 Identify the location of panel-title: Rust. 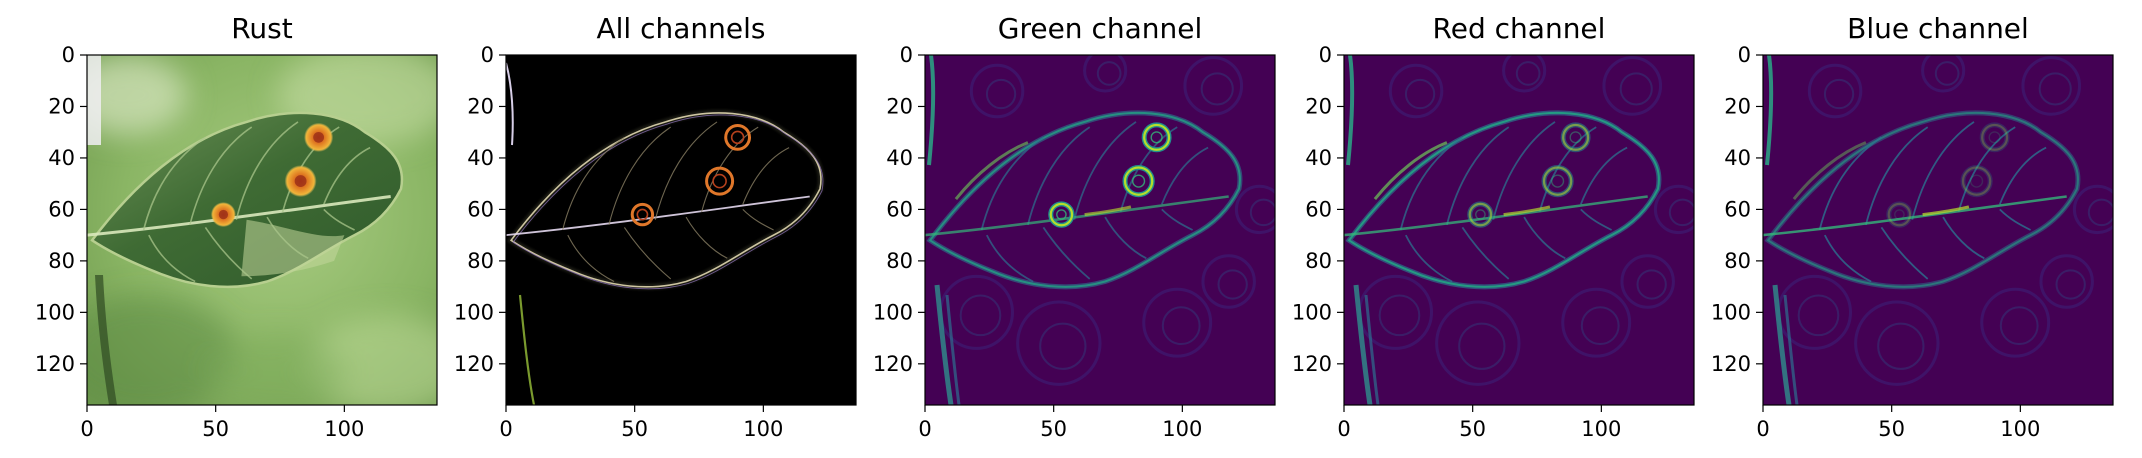
(262, 28).